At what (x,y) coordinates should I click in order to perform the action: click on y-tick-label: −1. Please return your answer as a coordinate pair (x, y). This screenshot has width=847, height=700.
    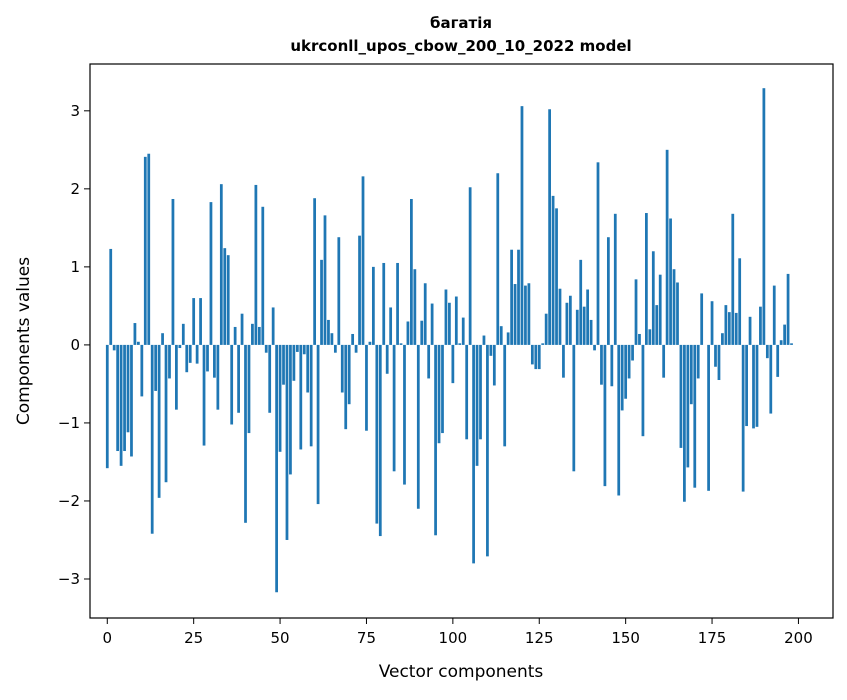
    Looking at the image, I should click on (69, 423).